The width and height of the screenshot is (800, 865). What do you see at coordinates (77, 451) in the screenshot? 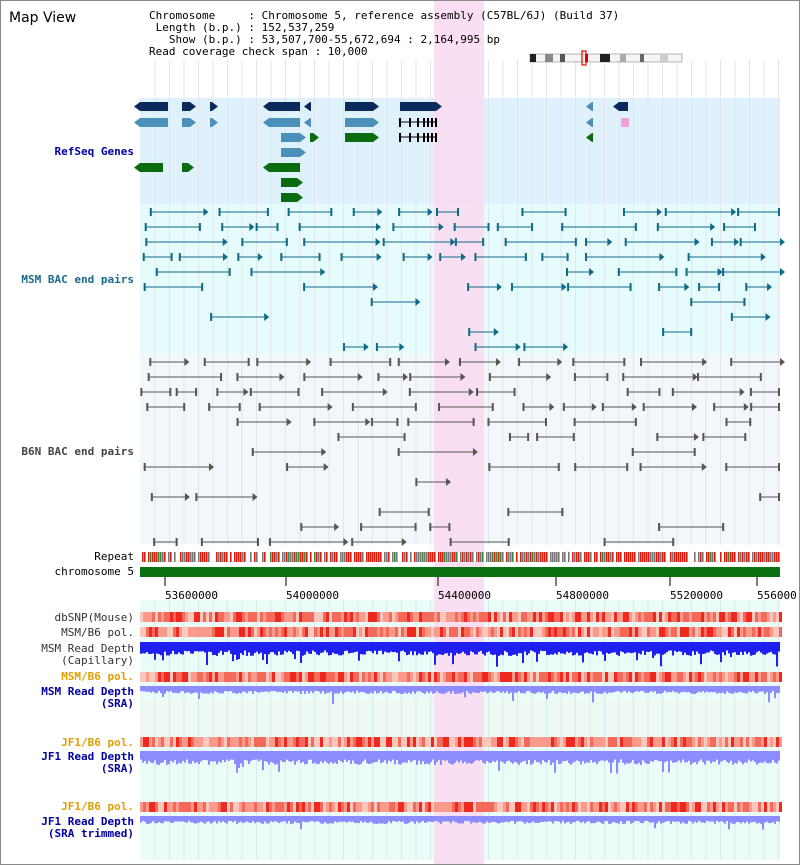
I see `track-label-b6n-bac: B6N BAC end pairs` at bounding box center [77, 451].